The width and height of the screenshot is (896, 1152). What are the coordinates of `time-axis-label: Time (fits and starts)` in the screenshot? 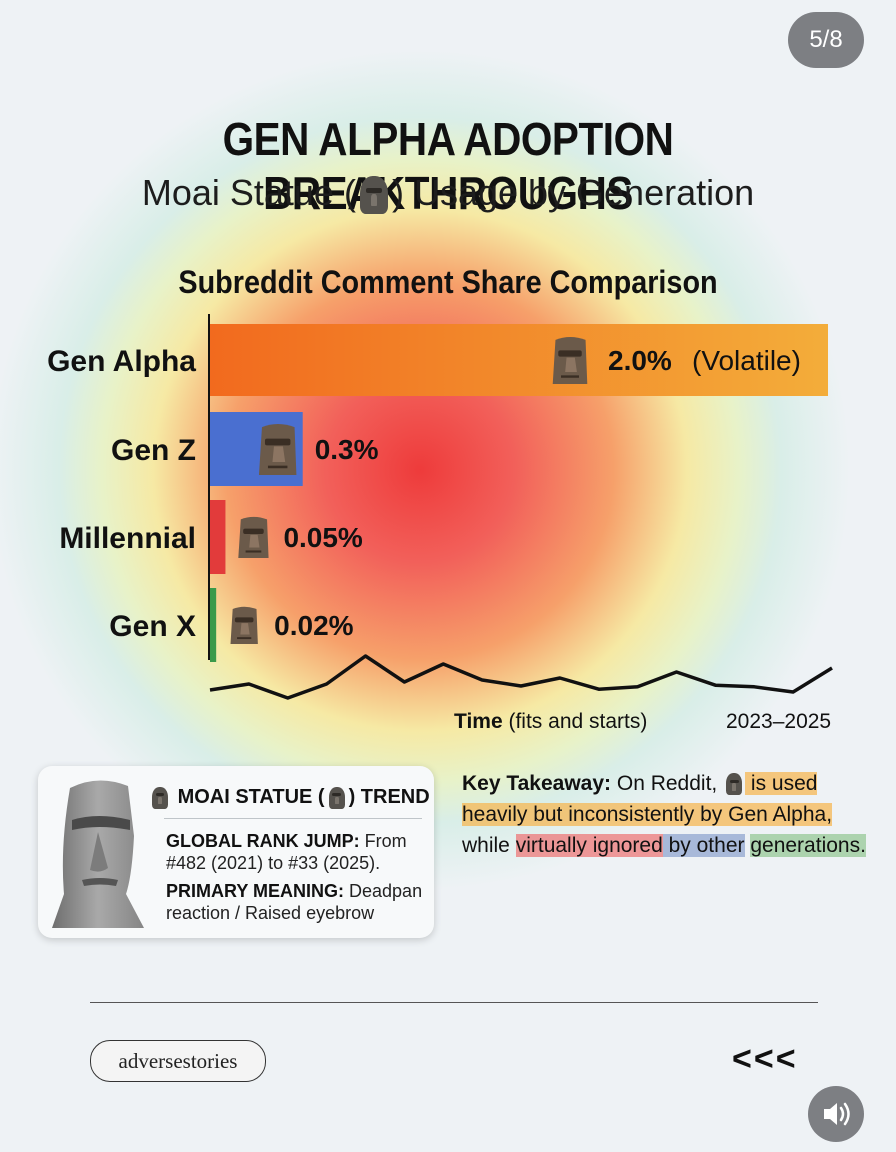 It's located at (550, 721).